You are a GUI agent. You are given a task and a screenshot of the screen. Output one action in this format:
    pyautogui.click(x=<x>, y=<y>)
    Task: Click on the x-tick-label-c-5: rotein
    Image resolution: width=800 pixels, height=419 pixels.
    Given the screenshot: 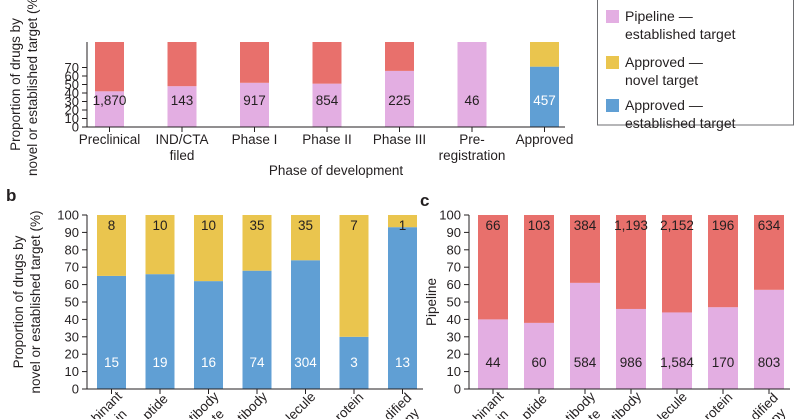 What is the action you would take?
    pyautogui.click(x=718, y=404)
    